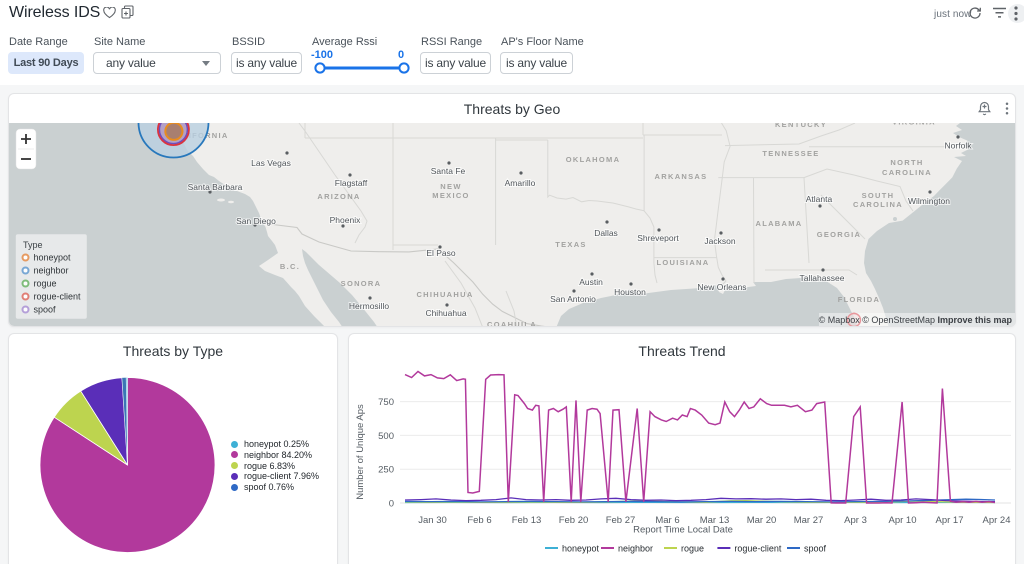  What do you see at coordinates (386, 470) in the screenshot?
I see `svg-text: 250` at bounding box center [386, 470].